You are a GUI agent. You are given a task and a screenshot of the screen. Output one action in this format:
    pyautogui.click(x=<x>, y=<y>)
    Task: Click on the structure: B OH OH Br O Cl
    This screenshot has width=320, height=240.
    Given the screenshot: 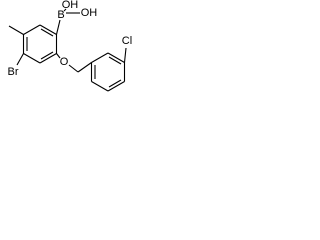 What is the action you would take?
    pyautogui.click(x=70, y=46)
    